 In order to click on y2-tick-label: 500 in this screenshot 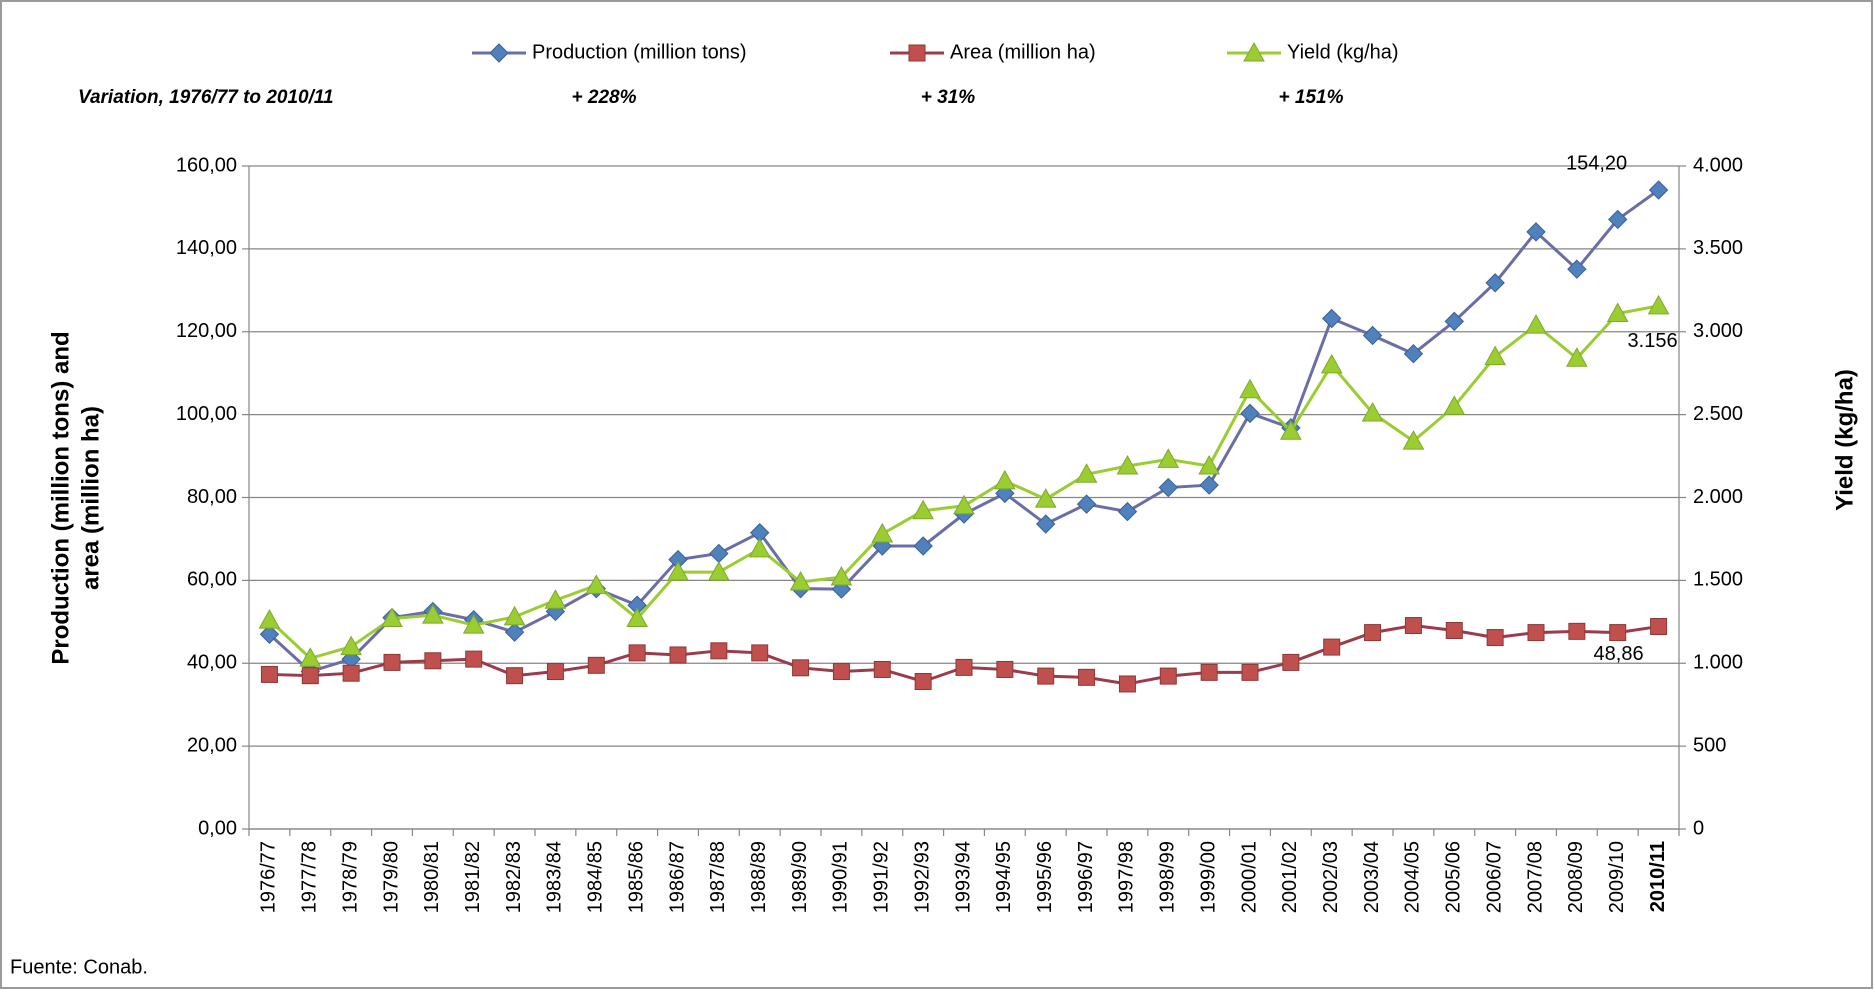, I will do `click(1709, 745)`.